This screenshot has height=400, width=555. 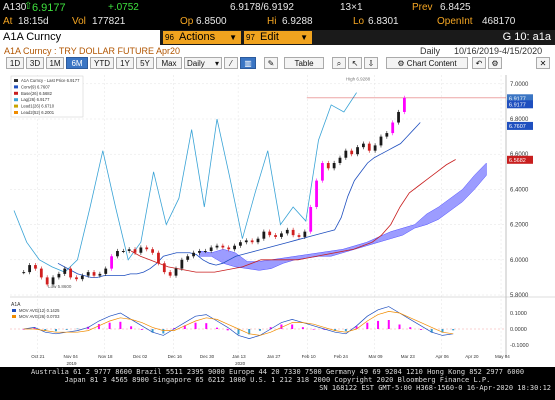 I want to click on range-1d-button: 1D, so click(x=15, y=63).